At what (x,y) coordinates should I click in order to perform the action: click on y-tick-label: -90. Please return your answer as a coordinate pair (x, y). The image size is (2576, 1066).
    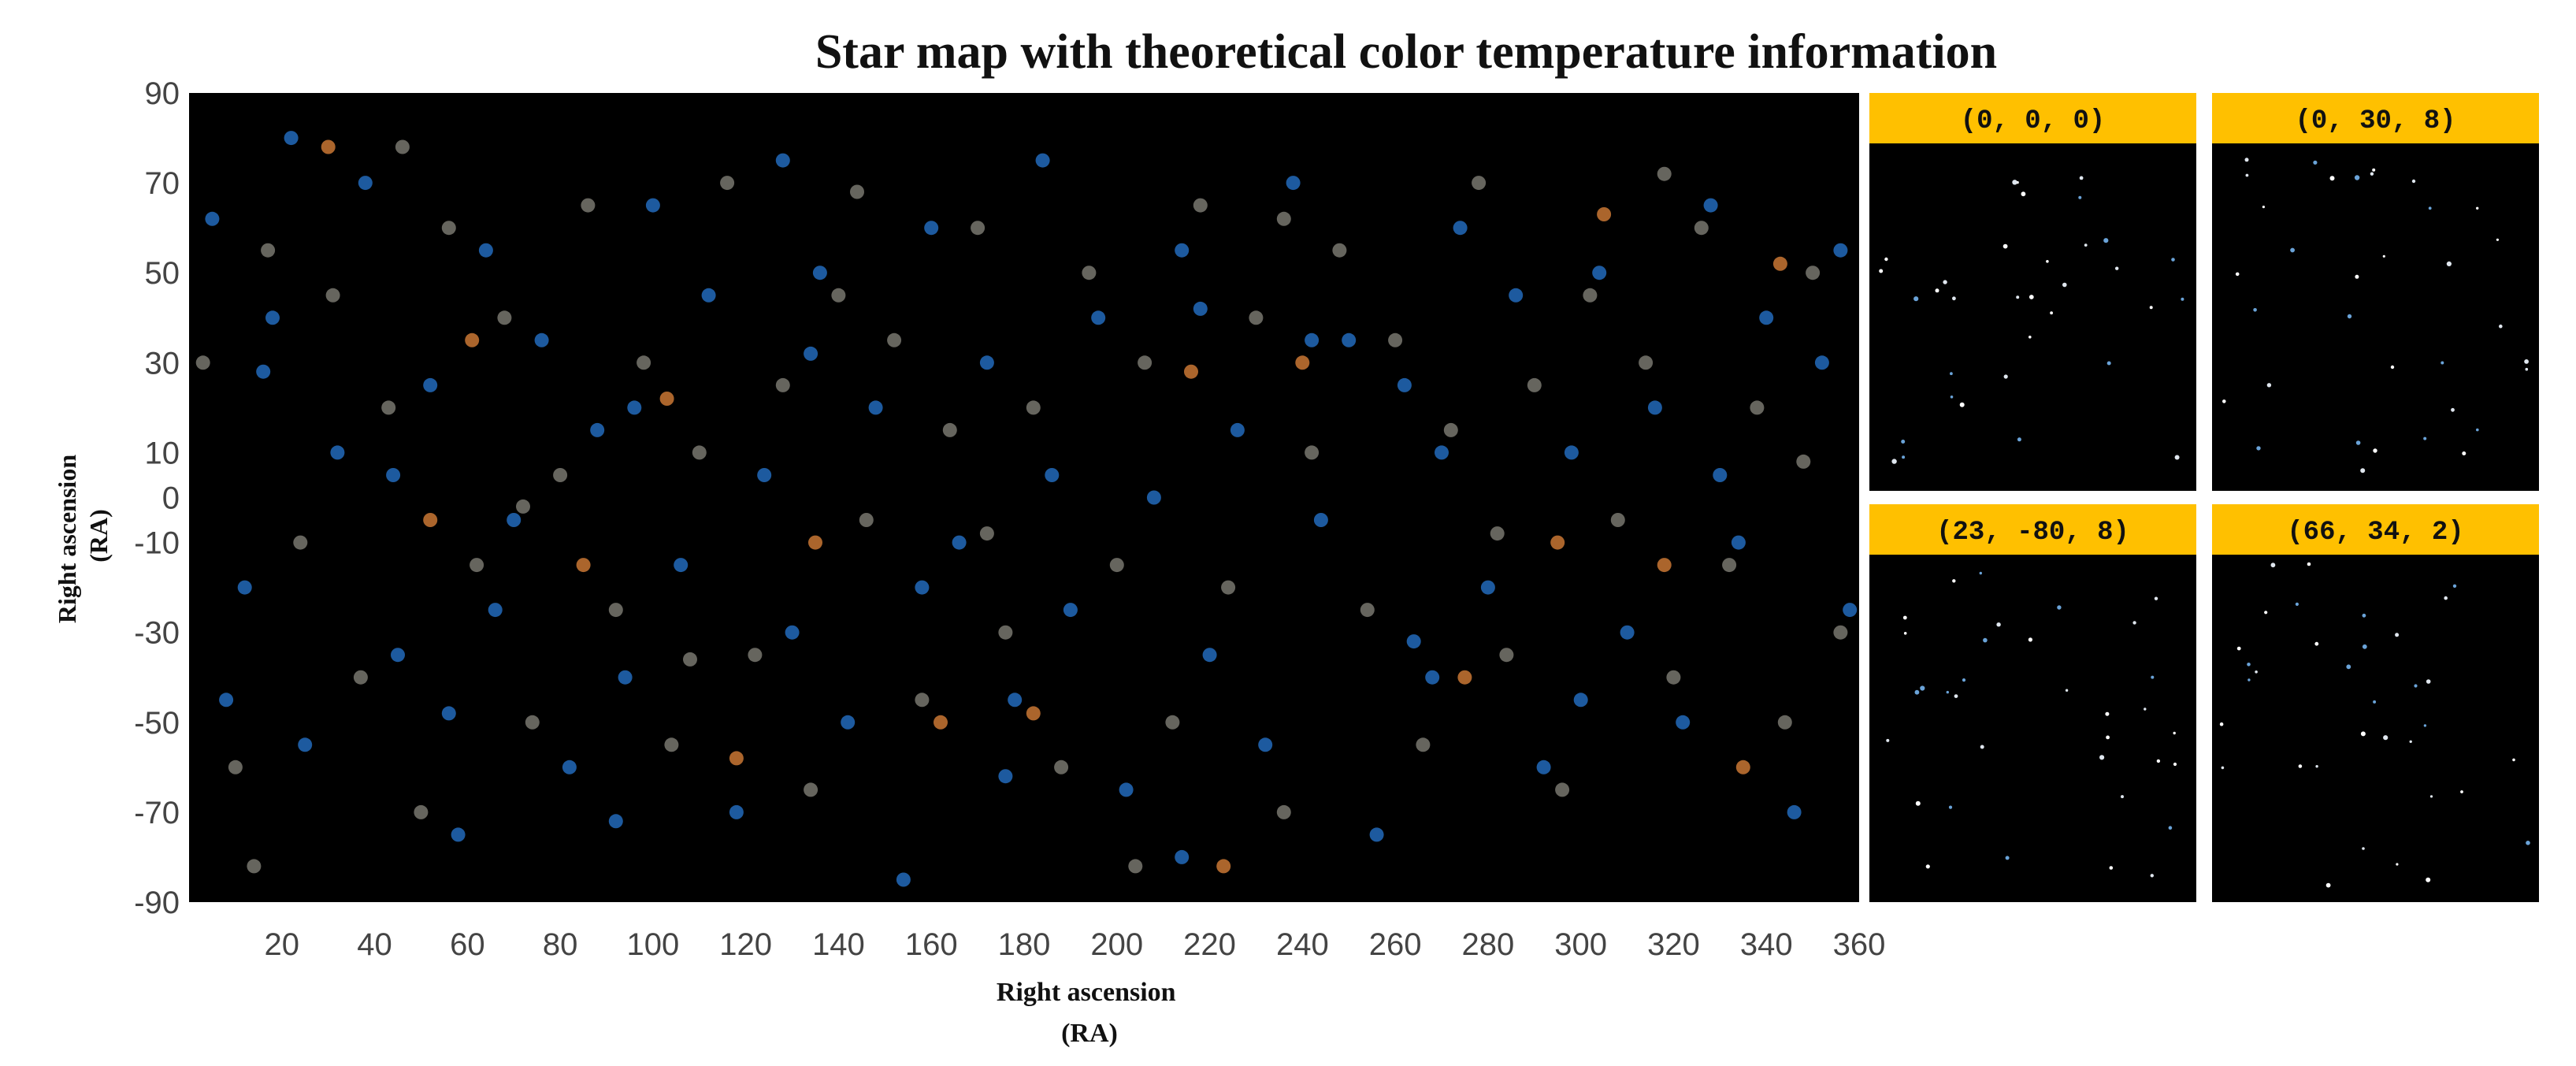
    Looking at the image, I should click on (157, 903).